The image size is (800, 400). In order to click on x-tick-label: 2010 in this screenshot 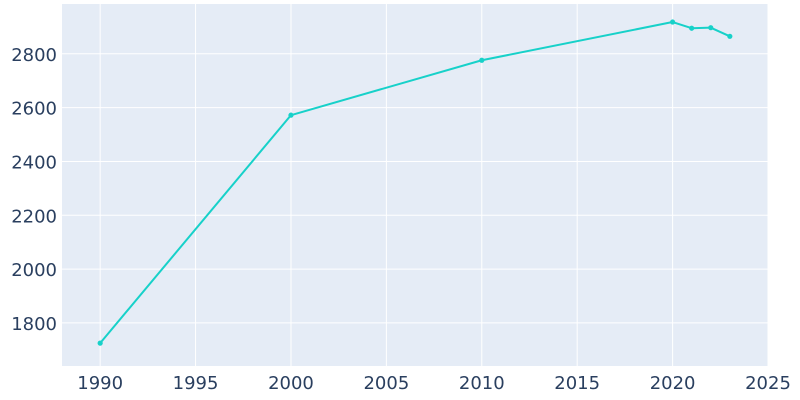, I will do `click(482, 383)`.